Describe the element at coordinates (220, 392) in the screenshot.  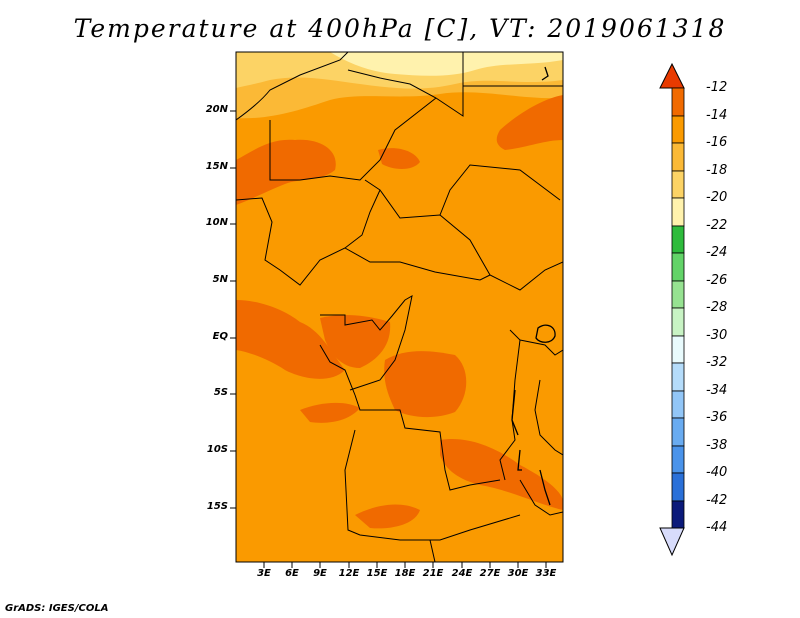
I see `lat-label-5s: 5S` at that location.